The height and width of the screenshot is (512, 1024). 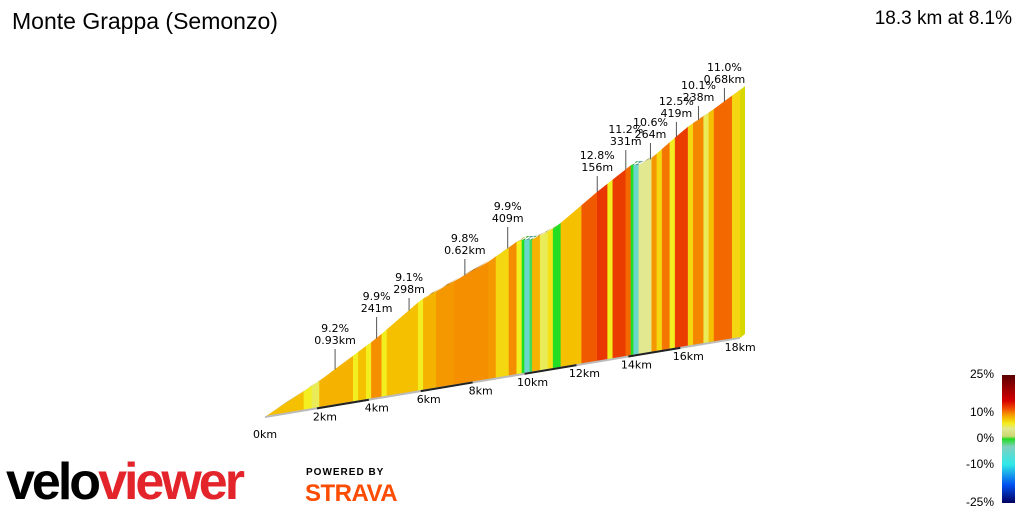 What do you see at coordinates (740, 347) in the screenshot?
I see `x-tick-label: 18km` at bounding box center [740, 347].